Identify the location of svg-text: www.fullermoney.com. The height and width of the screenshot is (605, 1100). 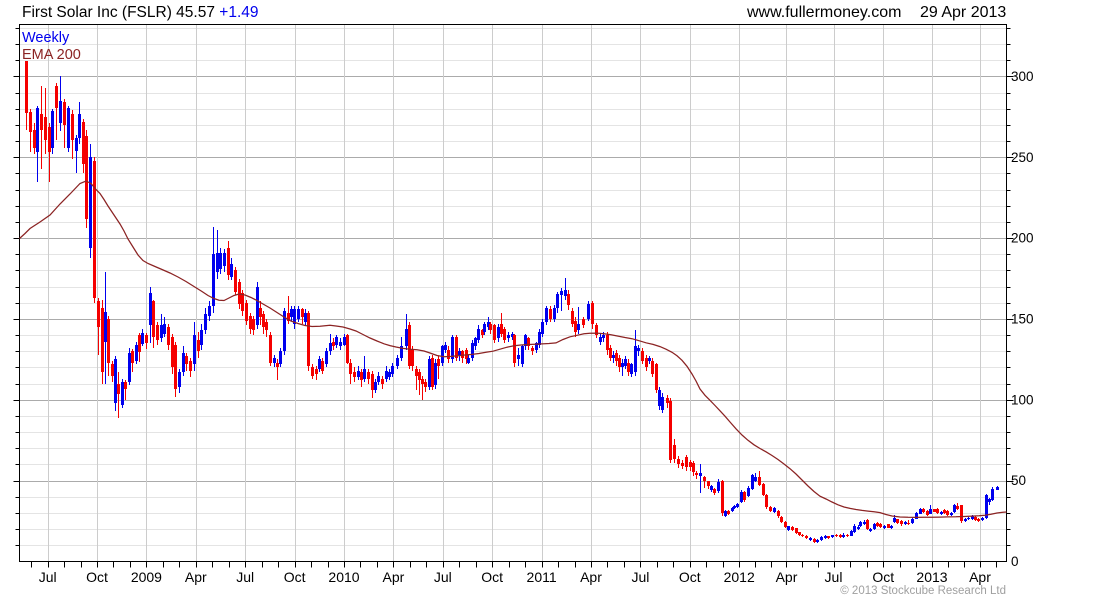
(823, 12).